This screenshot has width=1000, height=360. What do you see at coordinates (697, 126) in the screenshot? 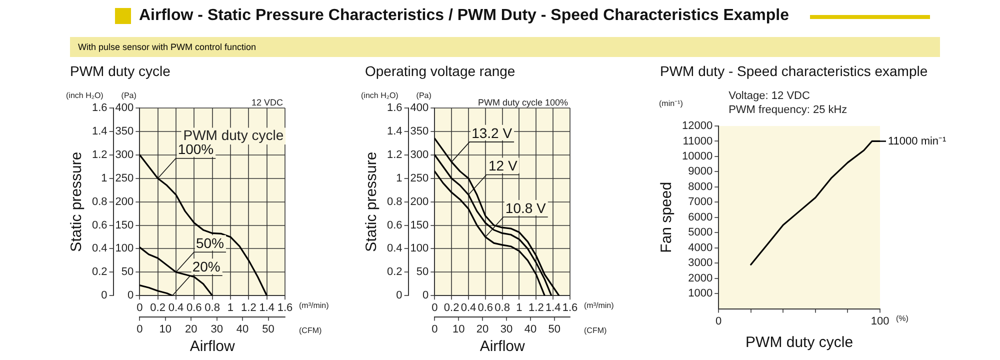
I see `y-tick-label: 12000` at bounding box center [697, 126].